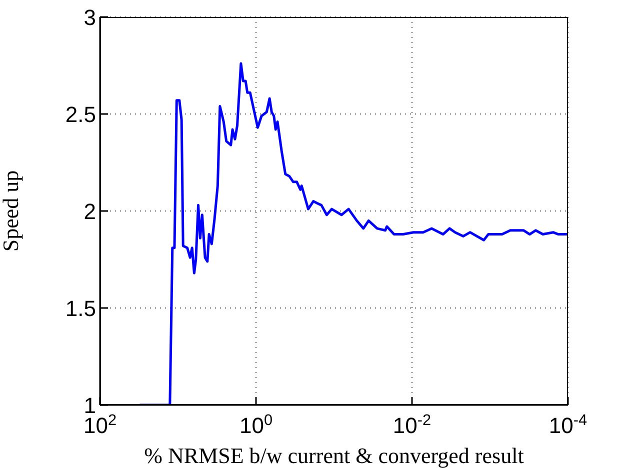 The image size is (641, 475). What do you see at coordinates (412, 425) in the screenshot?
I see `x-tick-label: 10$^{-2}$` at bounding box center [412, 425].